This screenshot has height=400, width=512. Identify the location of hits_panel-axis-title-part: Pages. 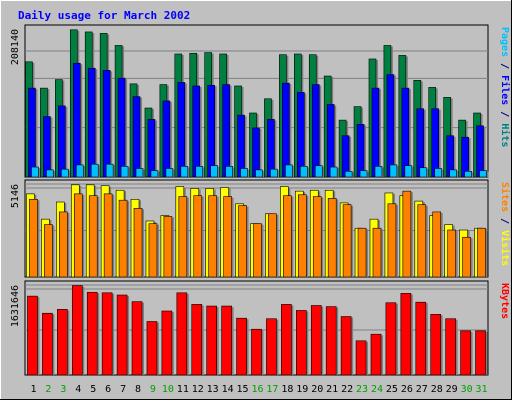
(504, 42).